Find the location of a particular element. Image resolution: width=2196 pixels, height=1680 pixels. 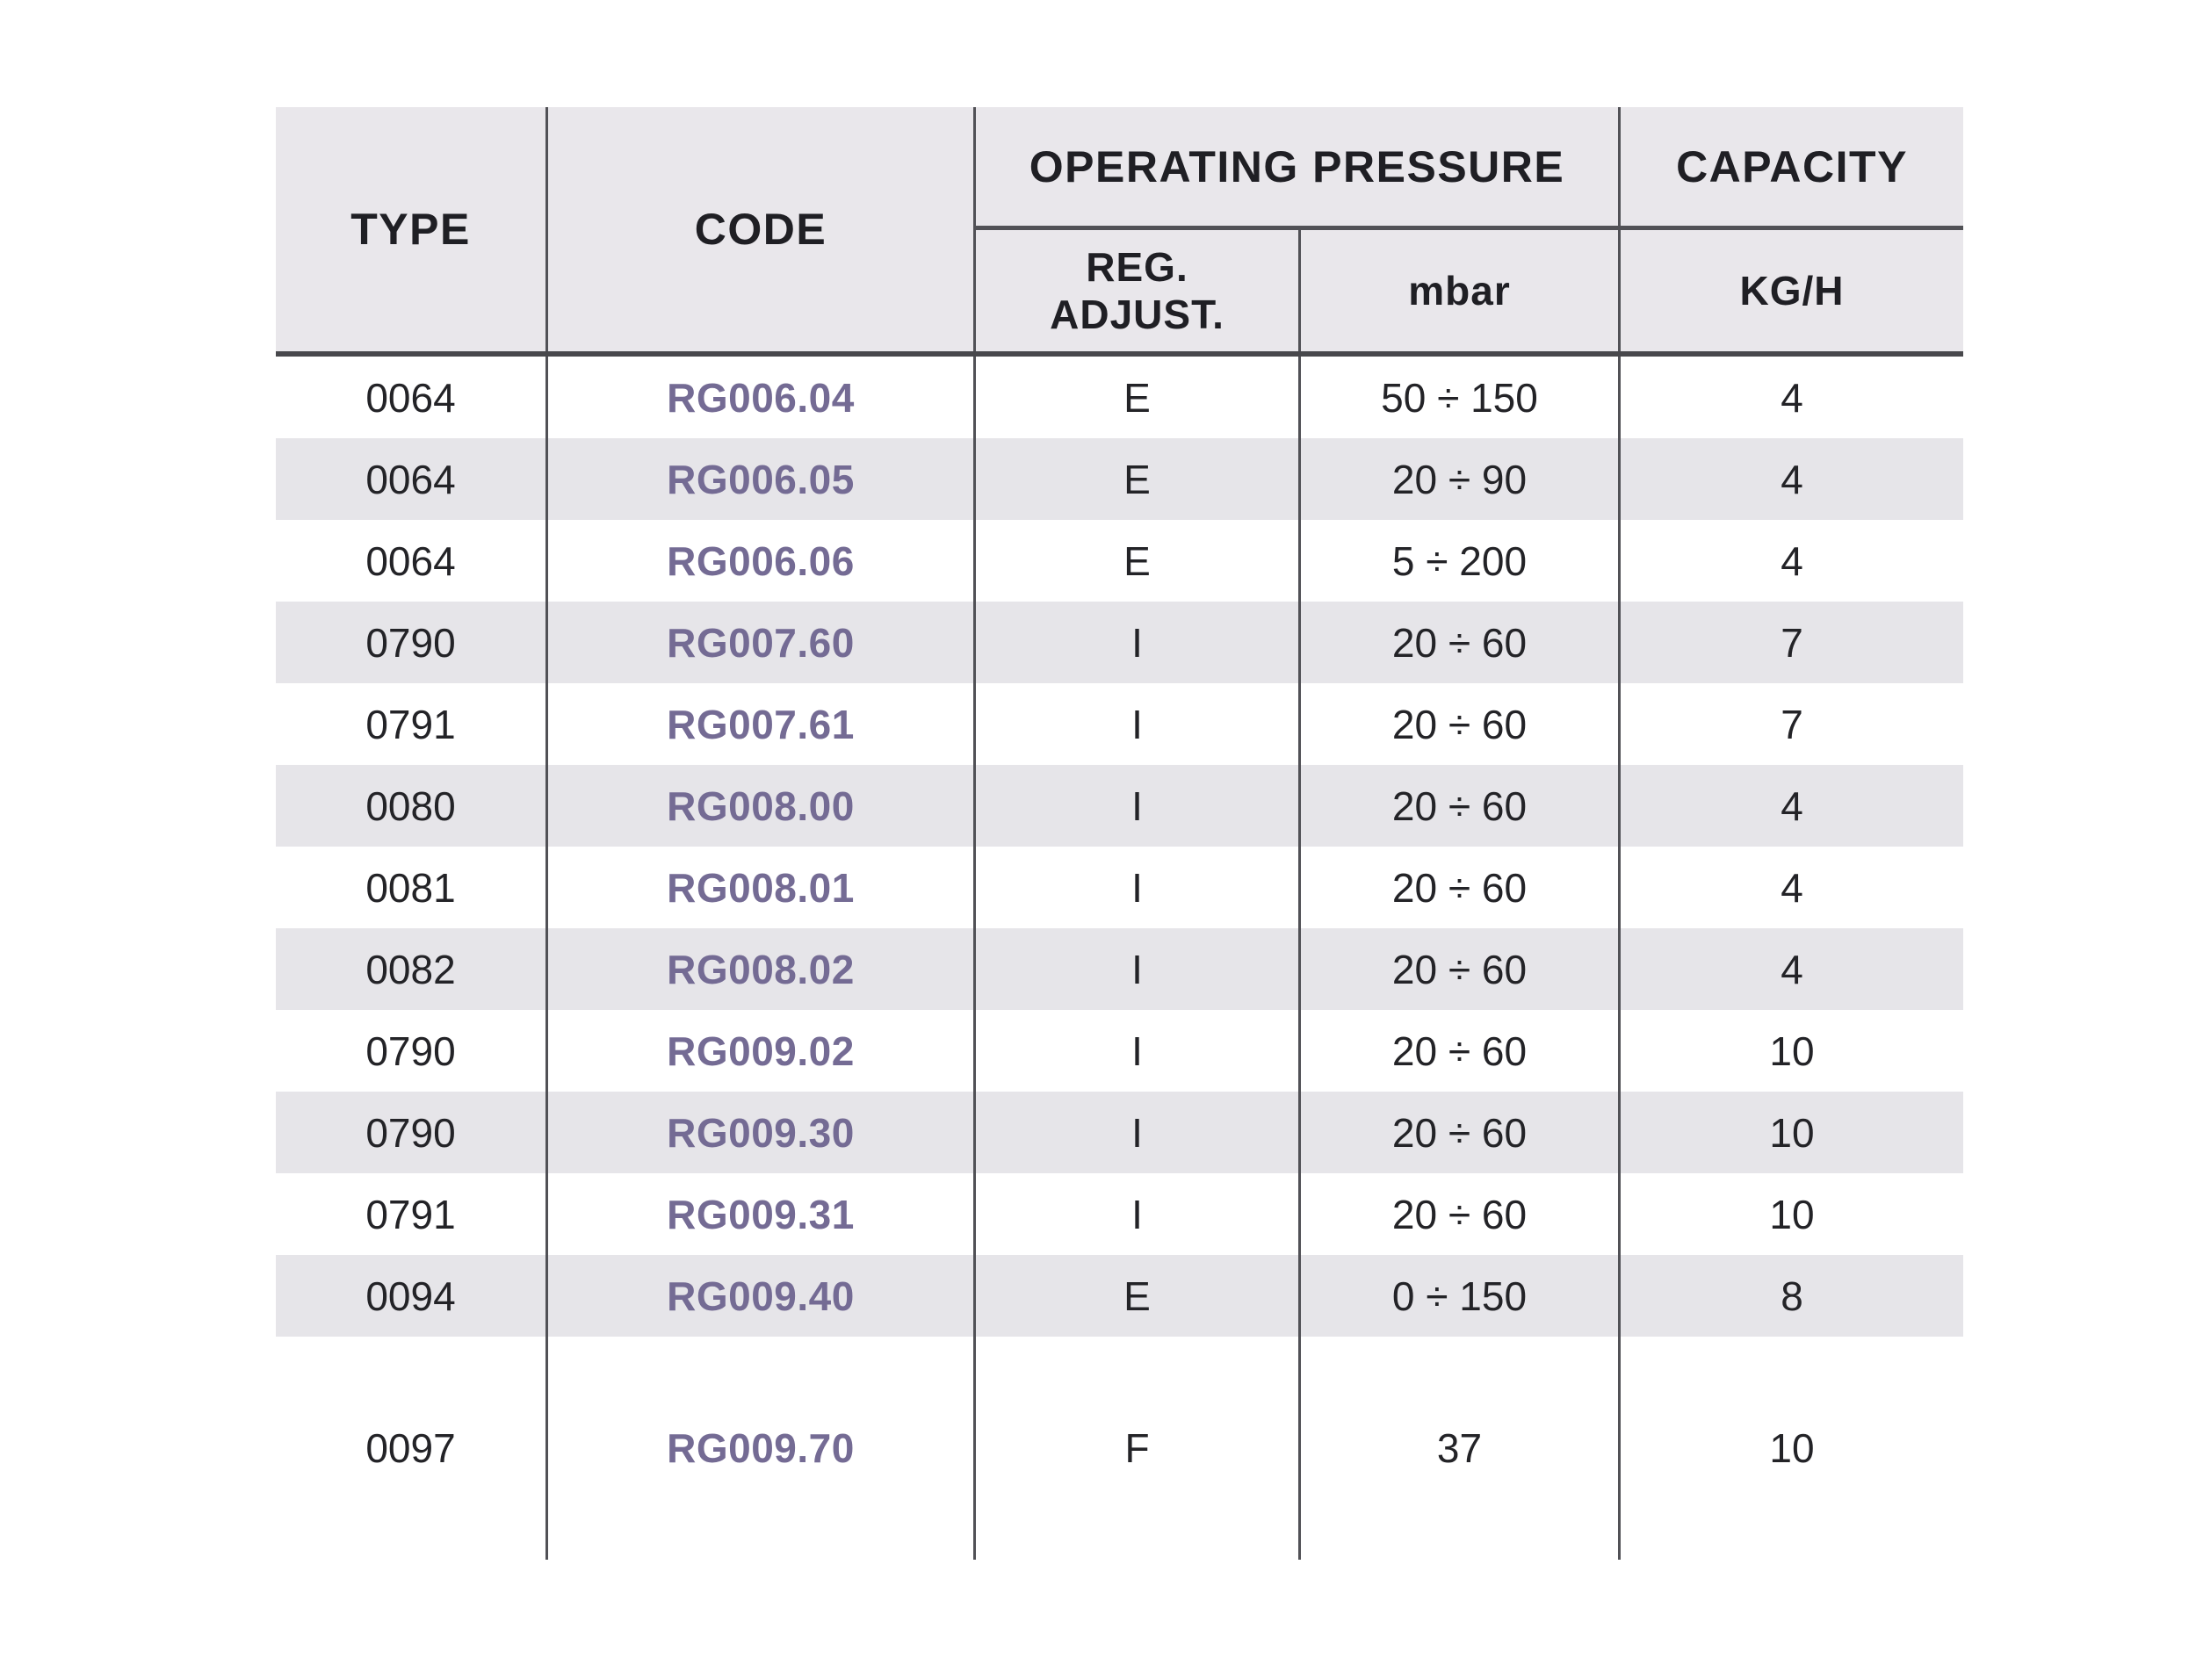

table-row: 0790 RG007.60 I 20 ÷ 60 7 is located at coordinates (1119, 642).